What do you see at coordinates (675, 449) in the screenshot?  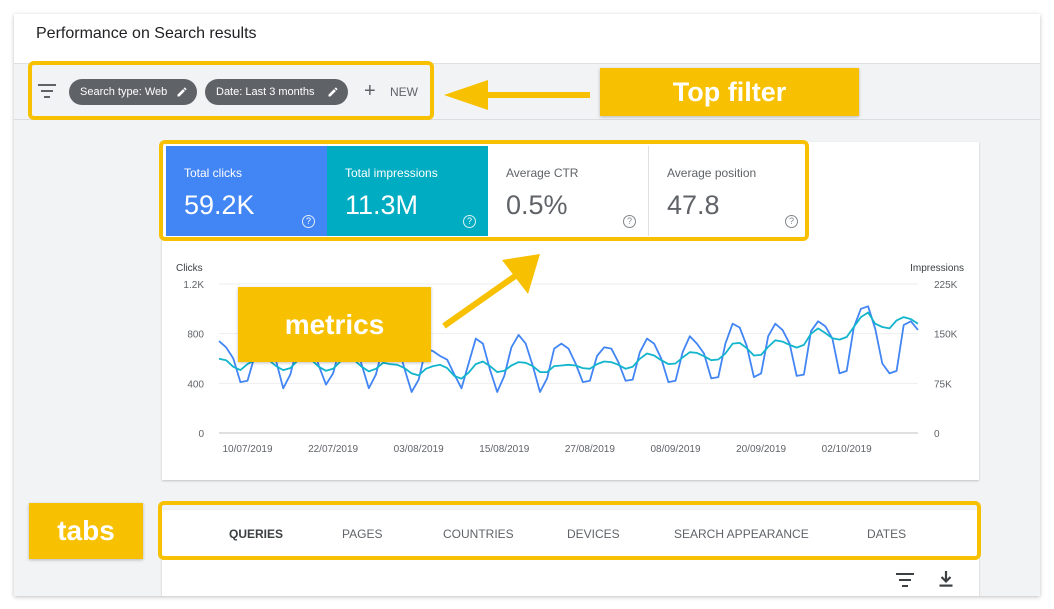 I see `x-tick-label: 08/09/2019` at bounding box center [675, 449].